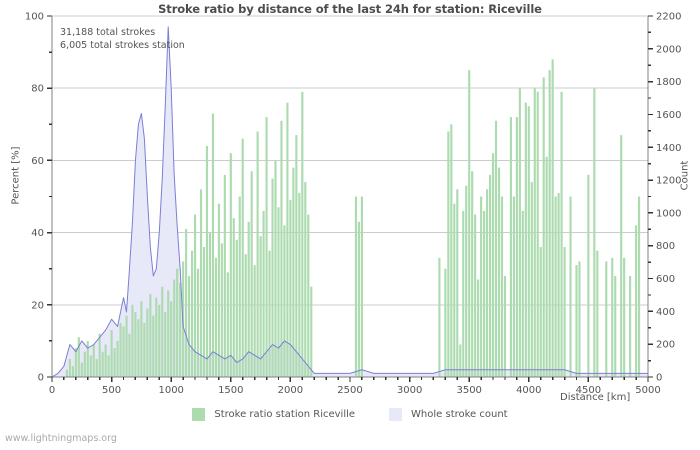  I want to click on footer-watermark: www.lightningmaps.org, so click(61, 438).